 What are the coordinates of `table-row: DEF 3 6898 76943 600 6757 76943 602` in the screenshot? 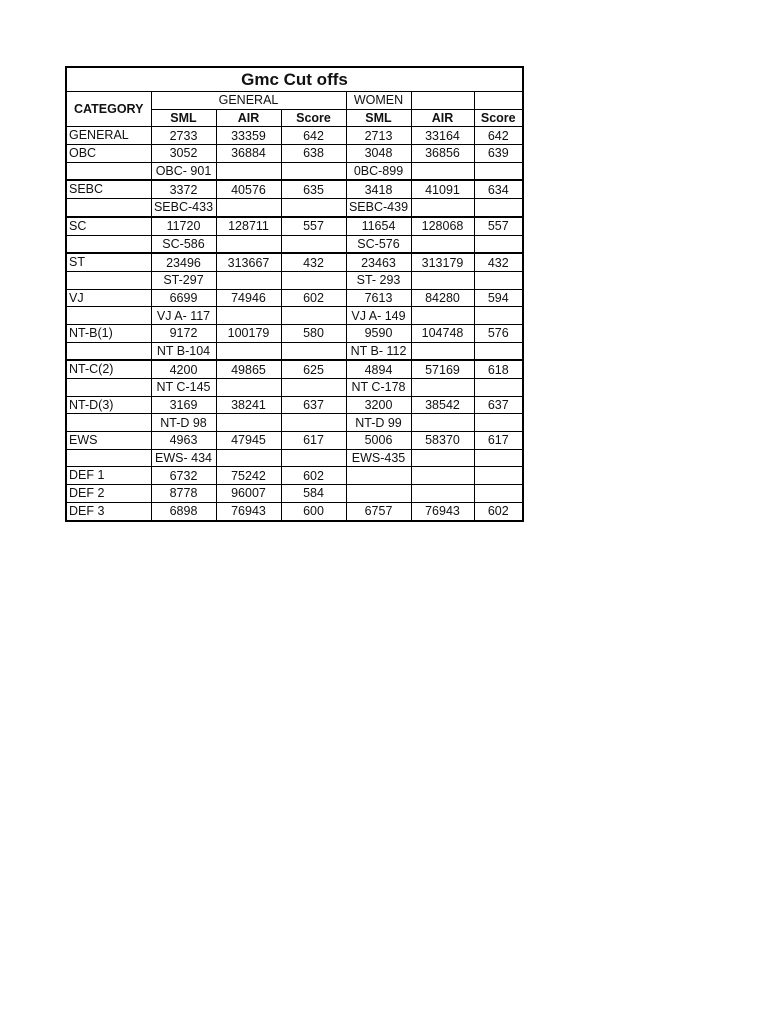 It's located at (294, 511).